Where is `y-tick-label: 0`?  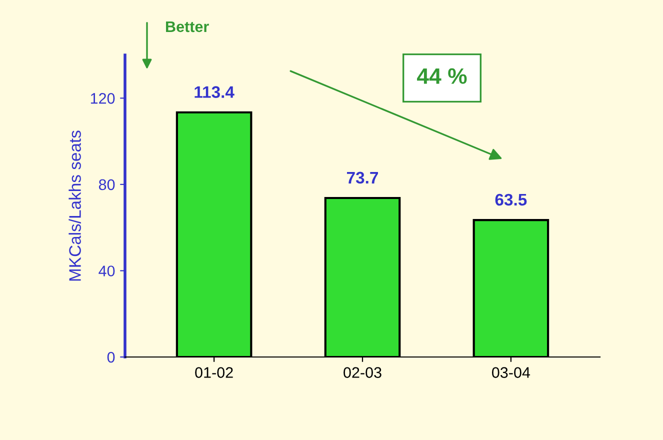 y-tick-label: 0 is located at coordinates (111, 357).